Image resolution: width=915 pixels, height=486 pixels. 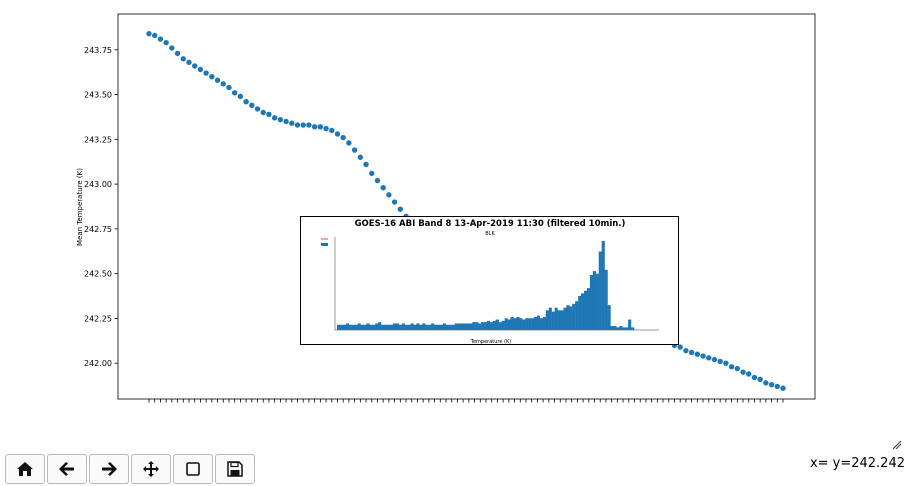 What do you see at coordinates (25, 469) in the screenshot?
I see `home-button` at bounding box center [25, 469].